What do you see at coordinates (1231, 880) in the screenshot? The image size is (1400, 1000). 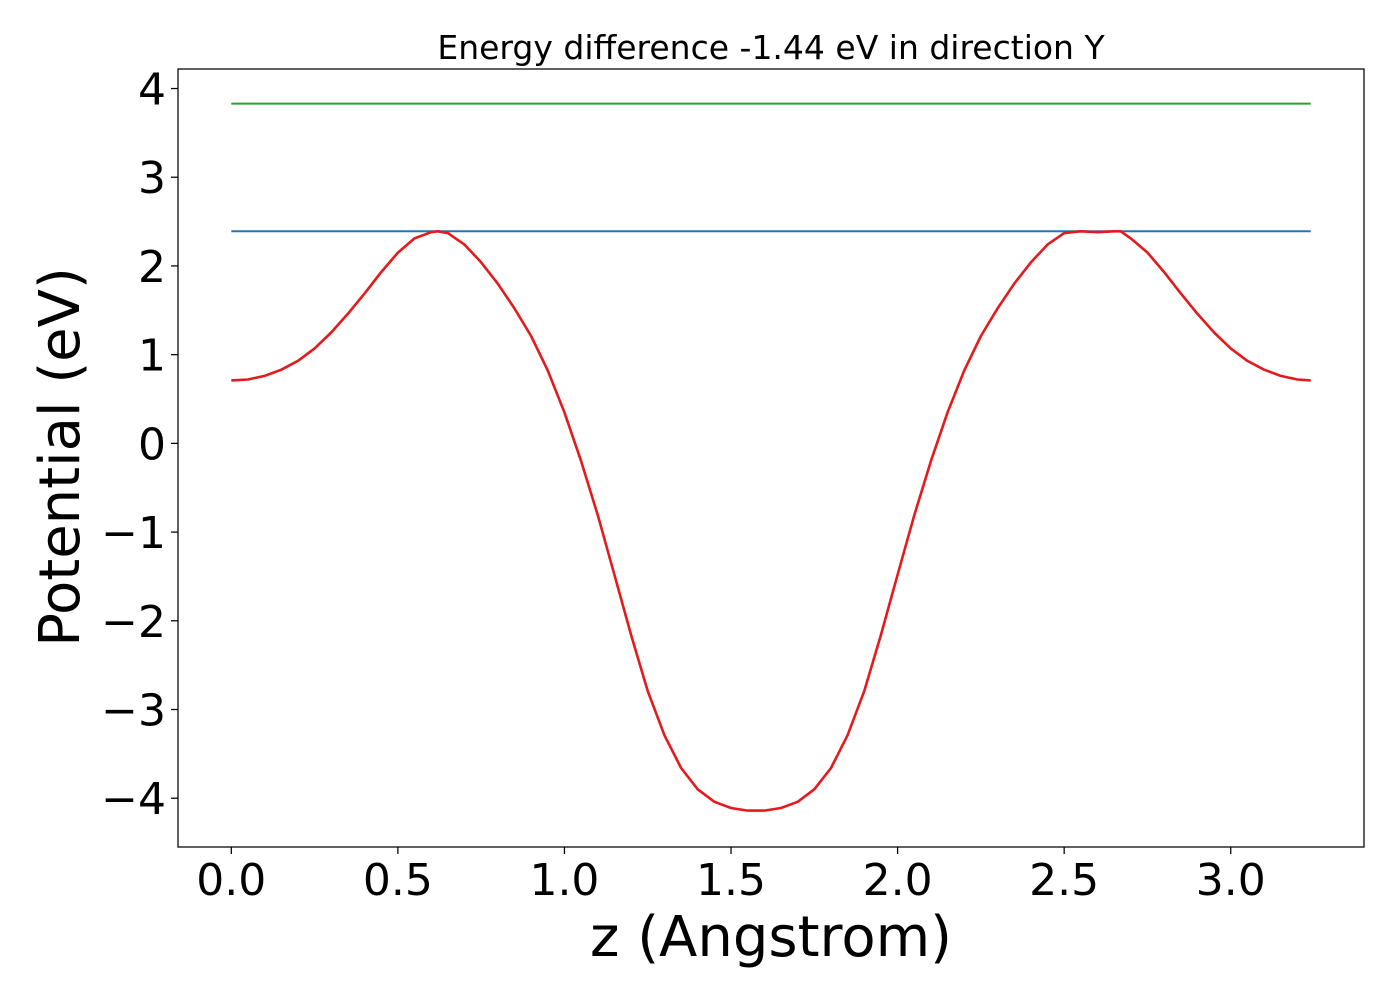 I see `x-tick-label: 3.0` at bounding box center [1231, 880].